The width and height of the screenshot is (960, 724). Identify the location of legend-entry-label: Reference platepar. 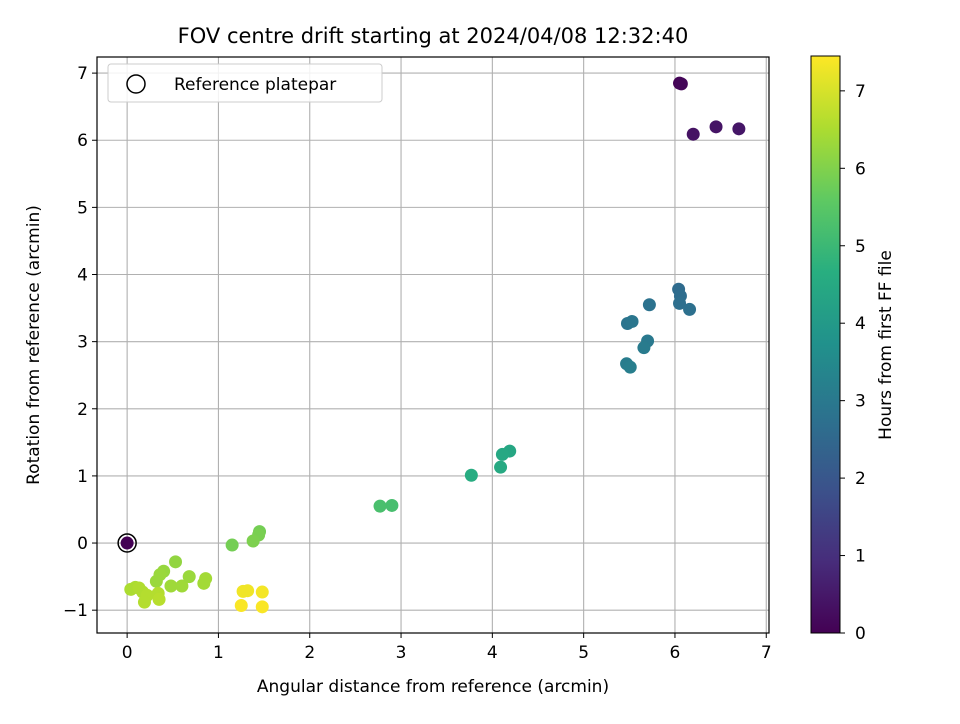
(255, 85).